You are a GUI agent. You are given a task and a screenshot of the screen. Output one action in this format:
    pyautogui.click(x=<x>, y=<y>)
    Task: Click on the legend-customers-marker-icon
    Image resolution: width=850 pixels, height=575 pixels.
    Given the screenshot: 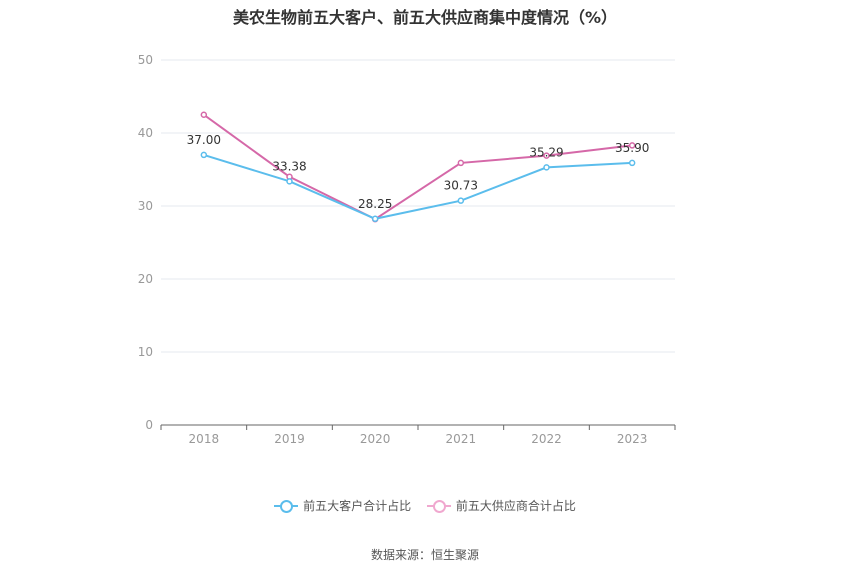 What is the action you would take?
    pyautogui.click(x=286, y=506)
    